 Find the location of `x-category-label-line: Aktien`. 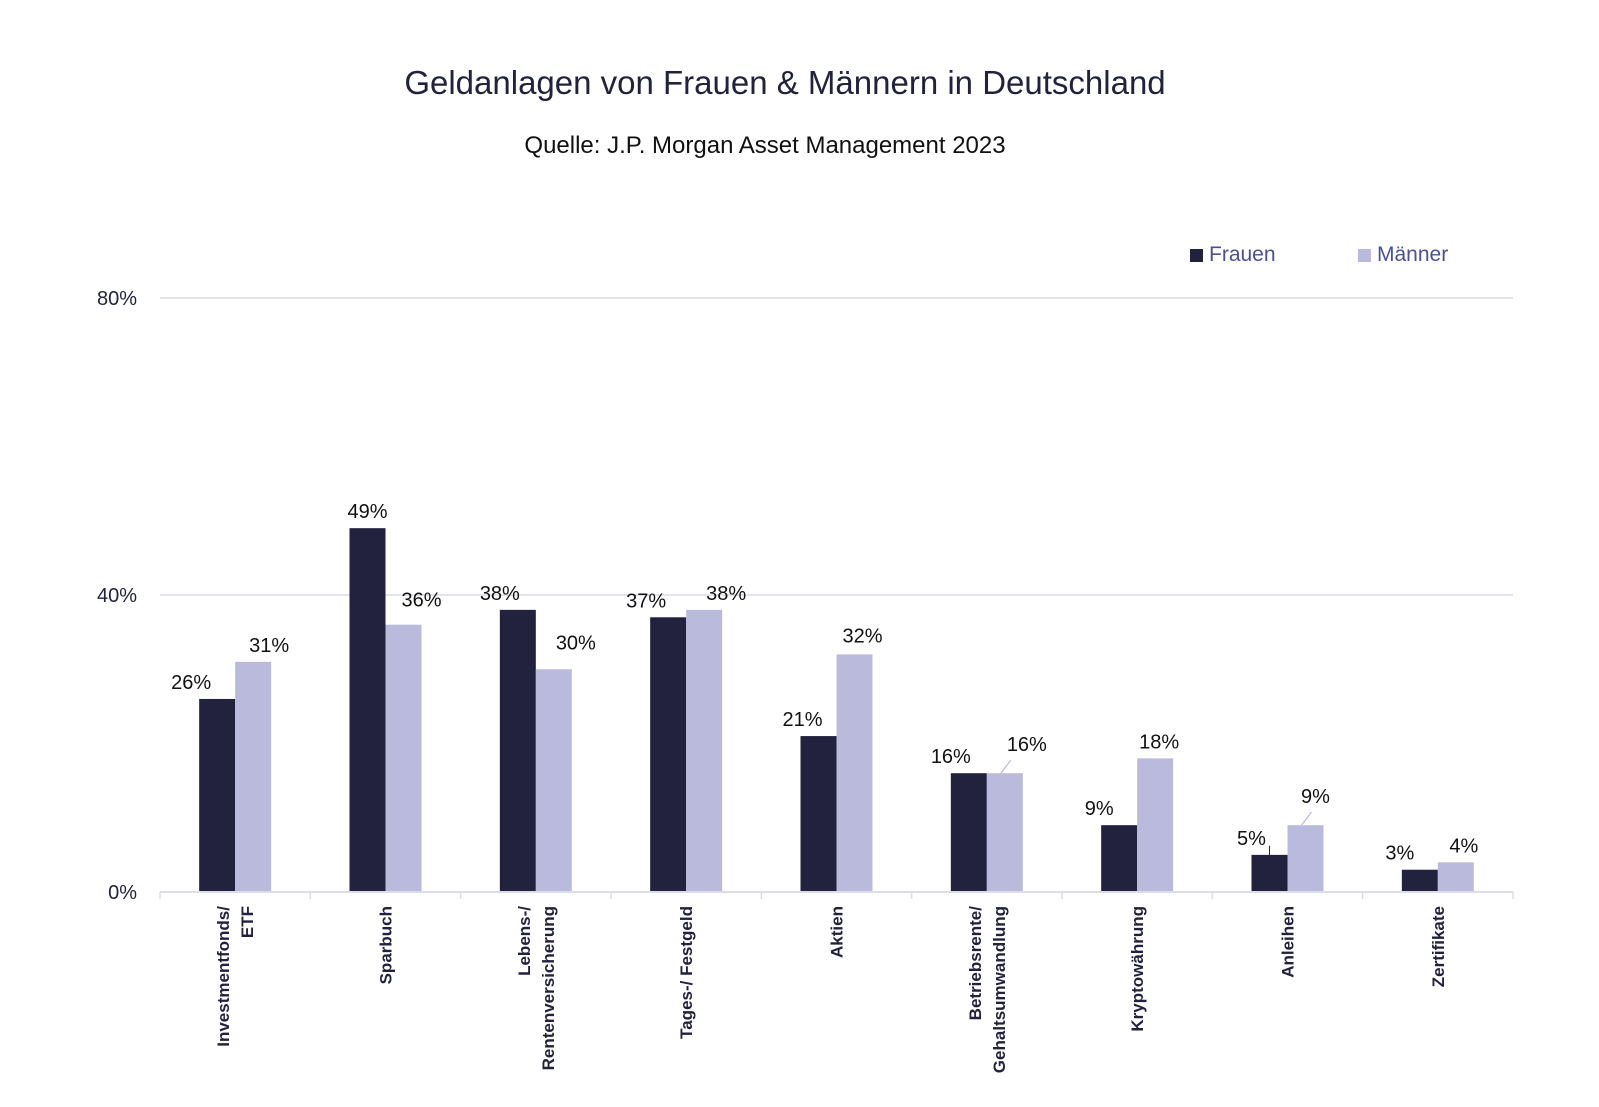

x-category-label-line: Aktien is located at coordinates (837, 932).